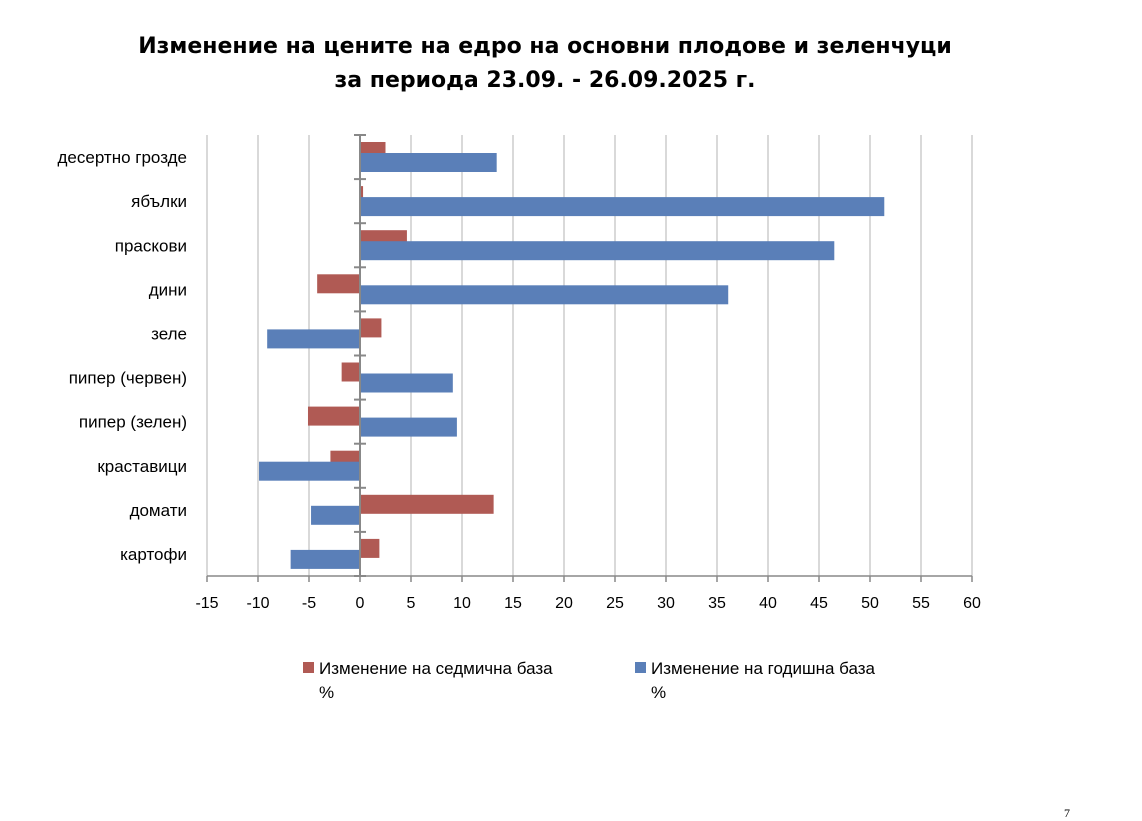 Image resolution: width=1142 pixels, height=821 pixels. I want to click on x-tick-label: -10, so click(257, 603).